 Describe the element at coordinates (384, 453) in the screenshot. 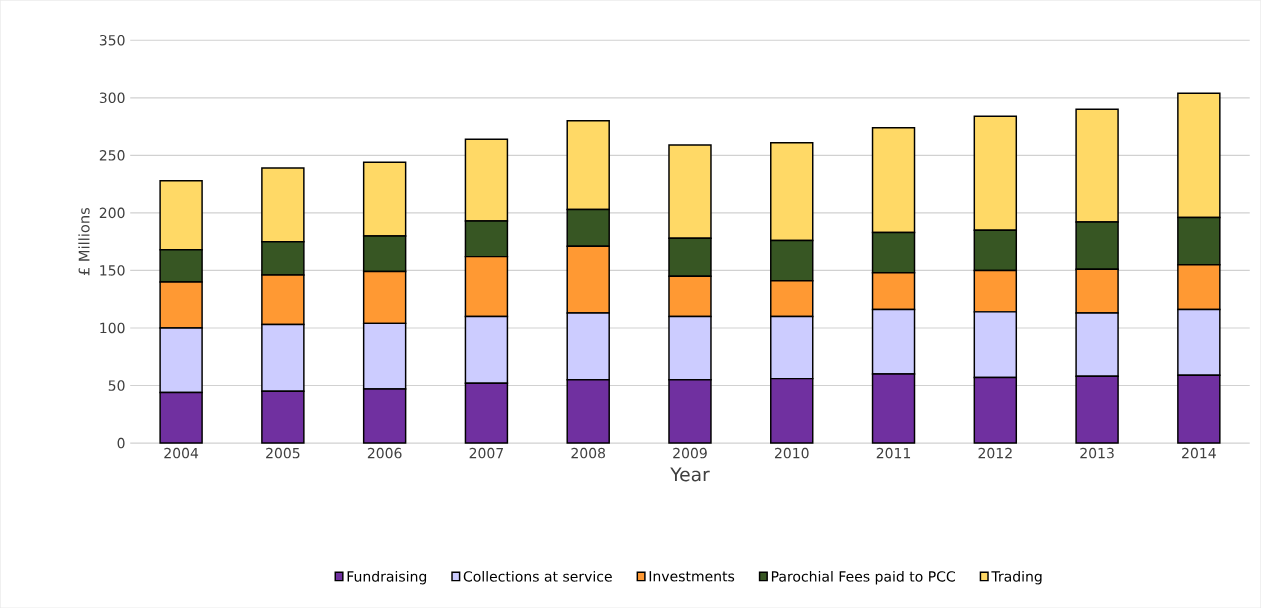

I see `x-tick-label: 2006` at that location.